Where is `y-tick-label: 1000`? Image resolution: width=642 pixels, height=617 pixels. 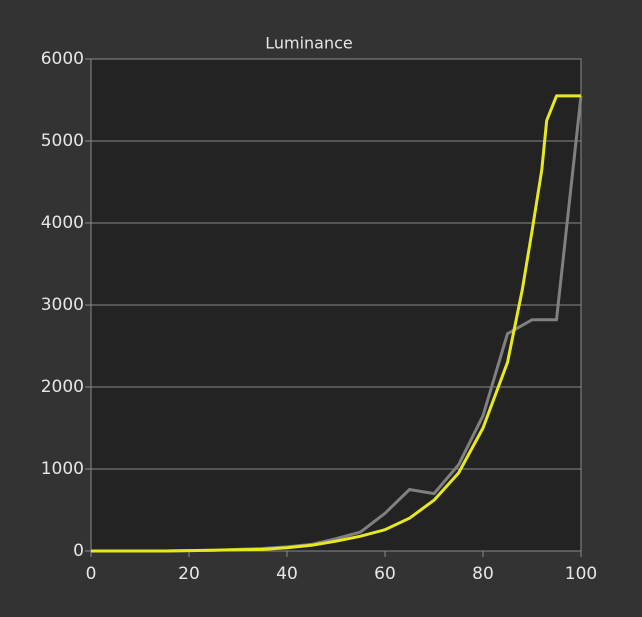 y-tick-label: 1000 is located at coordinates (62, 469).